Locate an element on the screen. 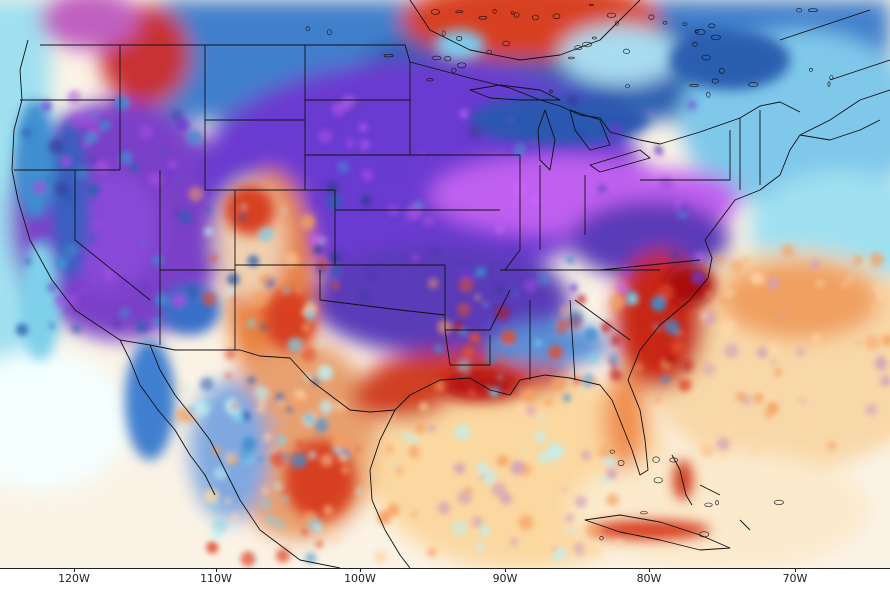 This screenshot has height=589, width=890. us-mexico-border is located at coordinates (257, 376).